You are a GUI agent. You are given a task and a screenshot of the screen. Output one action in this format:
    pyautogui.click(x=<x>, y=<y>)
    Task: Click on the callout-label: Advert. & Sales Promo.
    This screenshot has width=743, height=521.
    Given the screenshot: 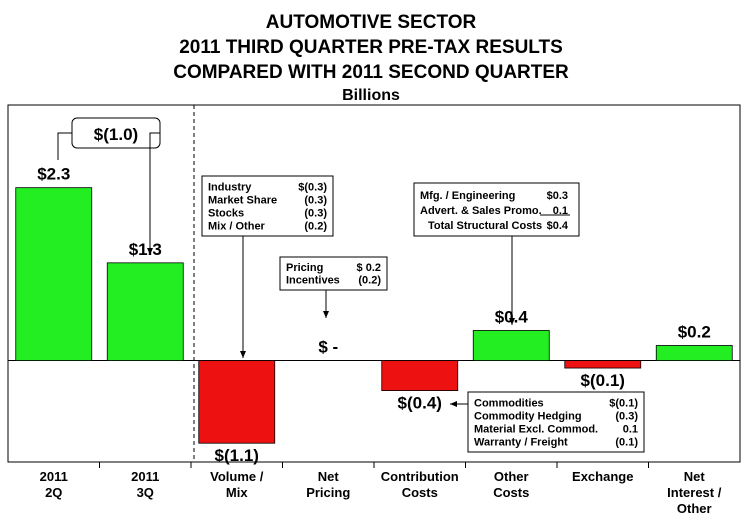 What is the action you would take?
    pyautogui.click(x=481, y=211)
    